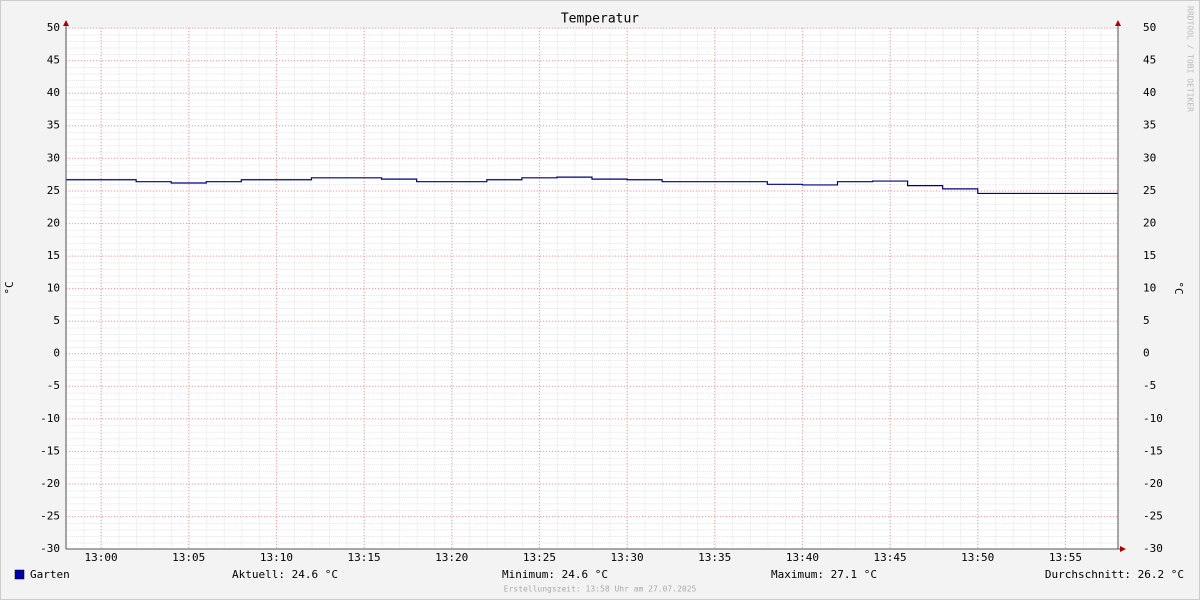 This screenshot has width=1200, height=600. What do you see at coordinates (1153, 418) in the screenshot?
I see `y2-tick-label: -10` at bounding box center [1153, 418].